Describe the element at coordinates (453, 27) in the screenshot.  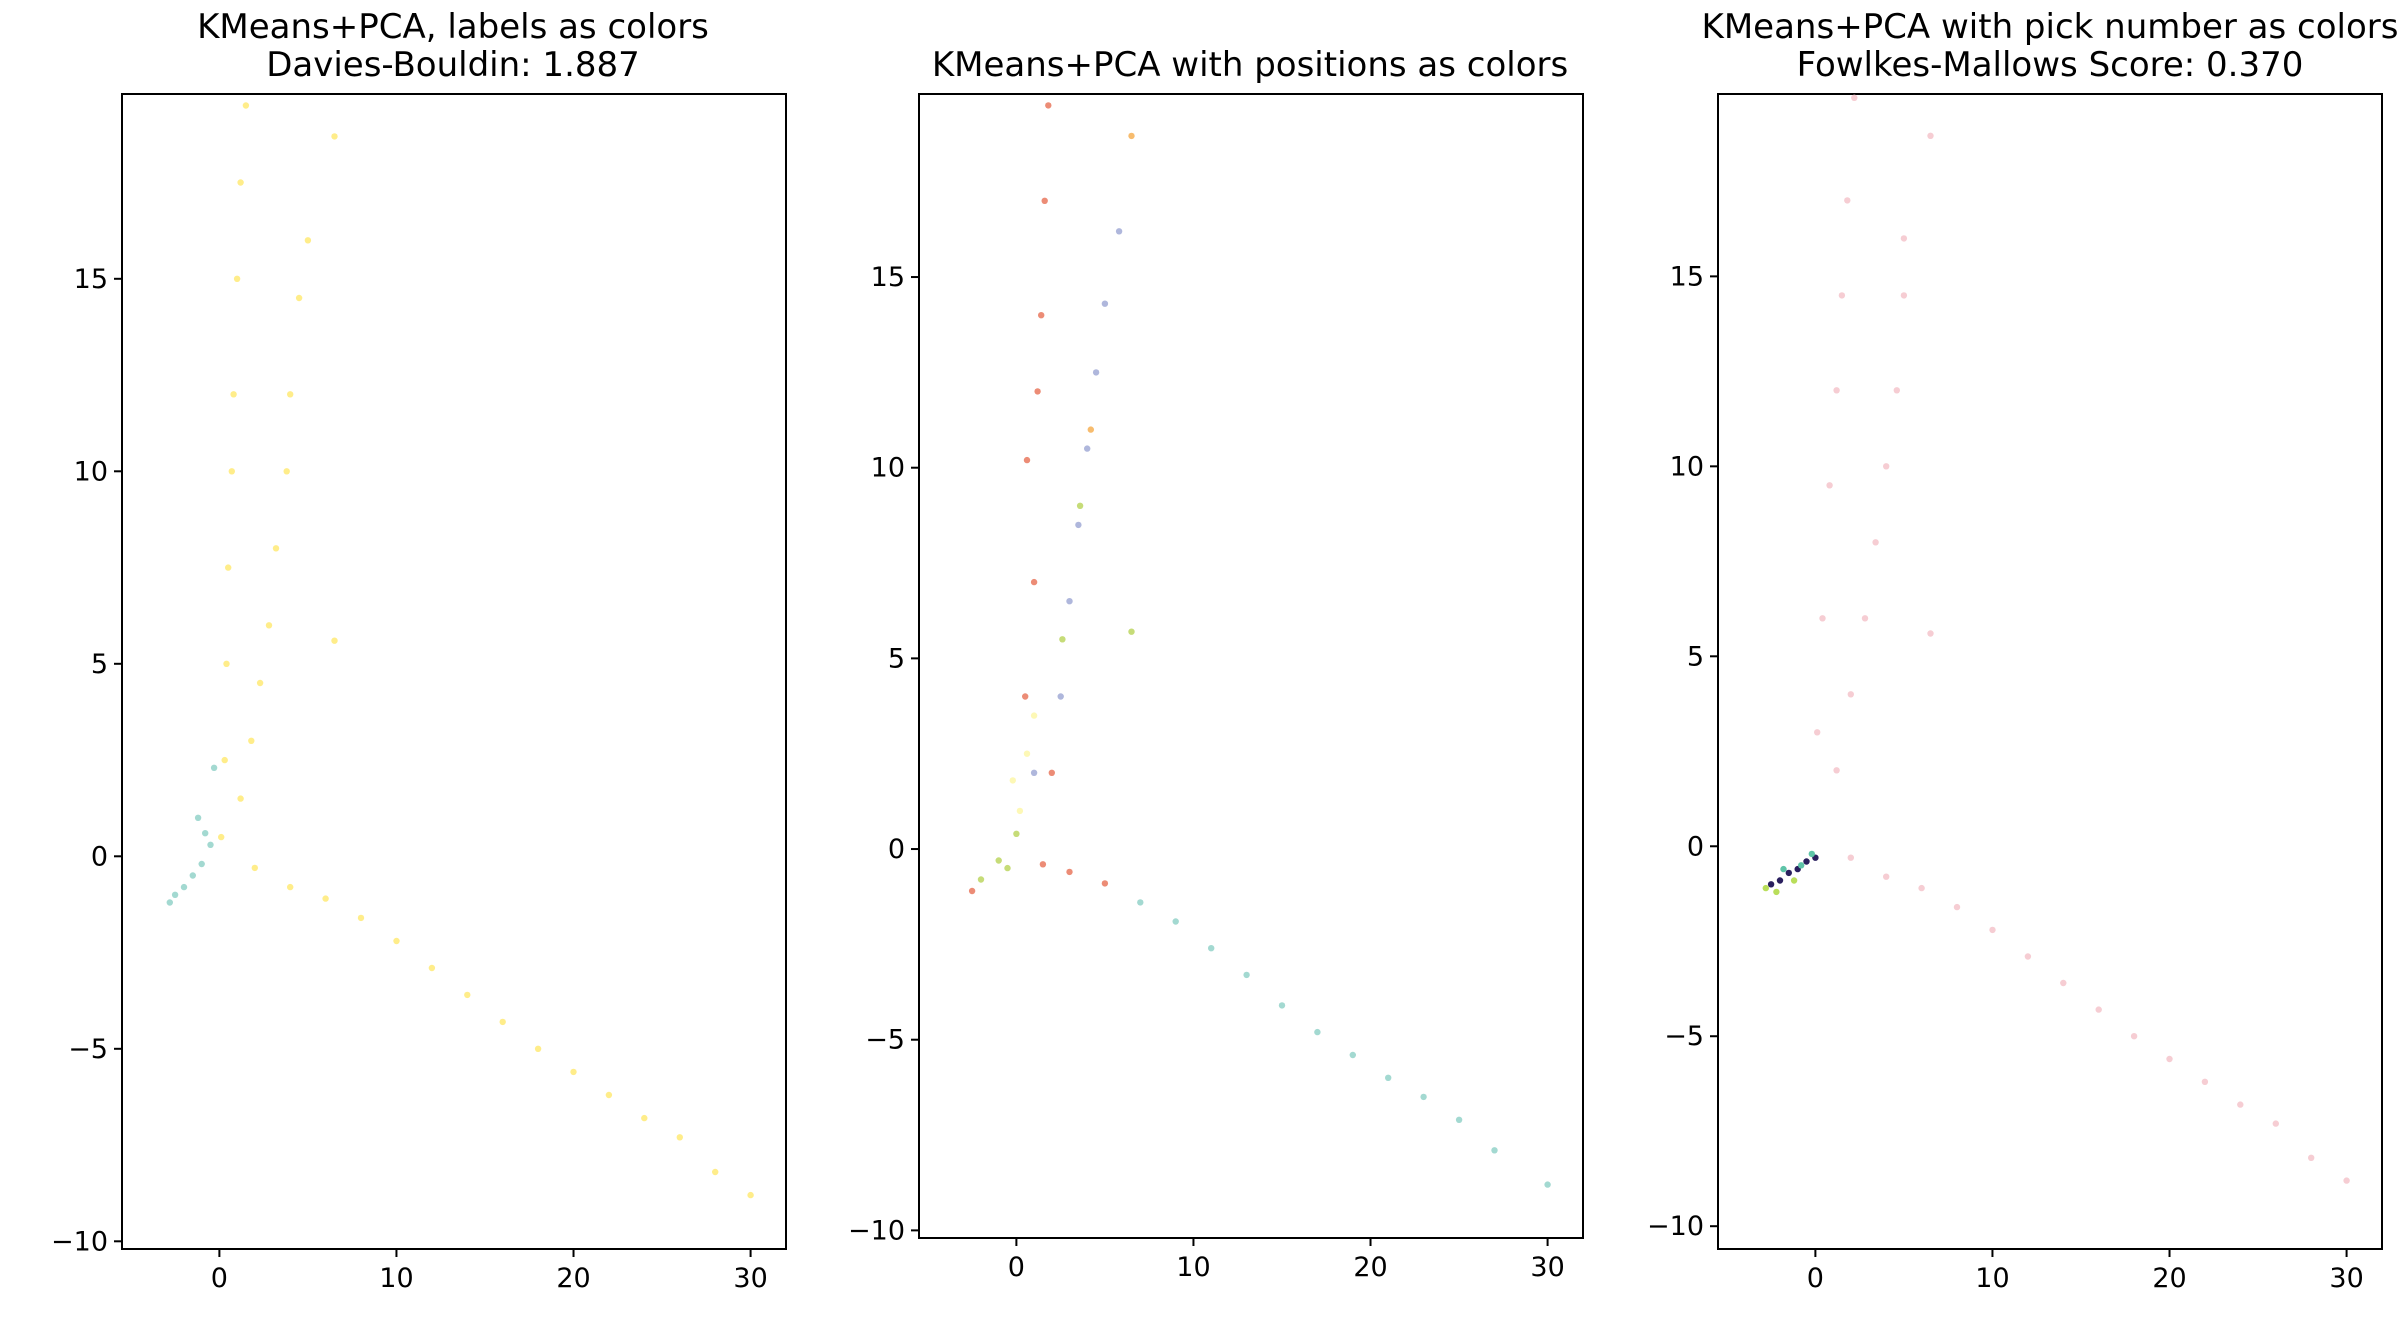
I see `chart-title: KMeans+PCA, labels as colors` at that location.